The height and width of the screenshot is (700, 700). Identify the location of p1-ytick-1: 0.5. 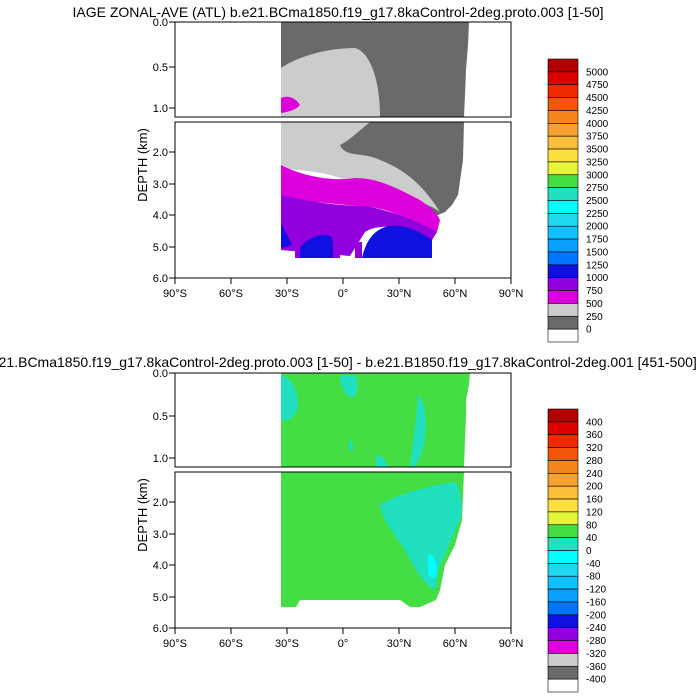
(160, 68).